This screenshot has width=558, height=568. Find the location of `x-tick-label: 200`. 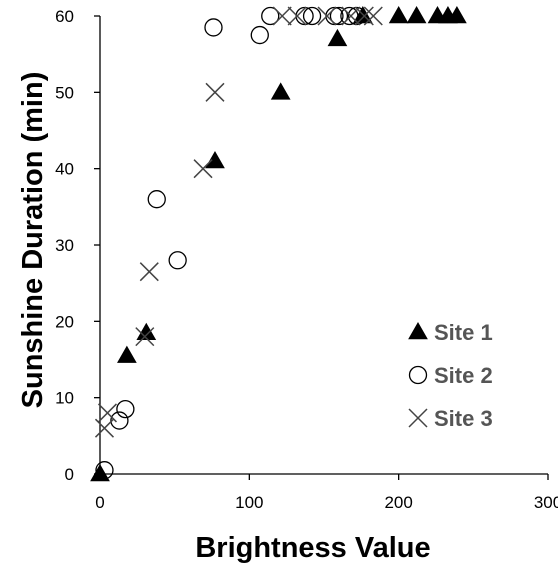

x-tick-label: 200 is located at coordinates (398, 502).